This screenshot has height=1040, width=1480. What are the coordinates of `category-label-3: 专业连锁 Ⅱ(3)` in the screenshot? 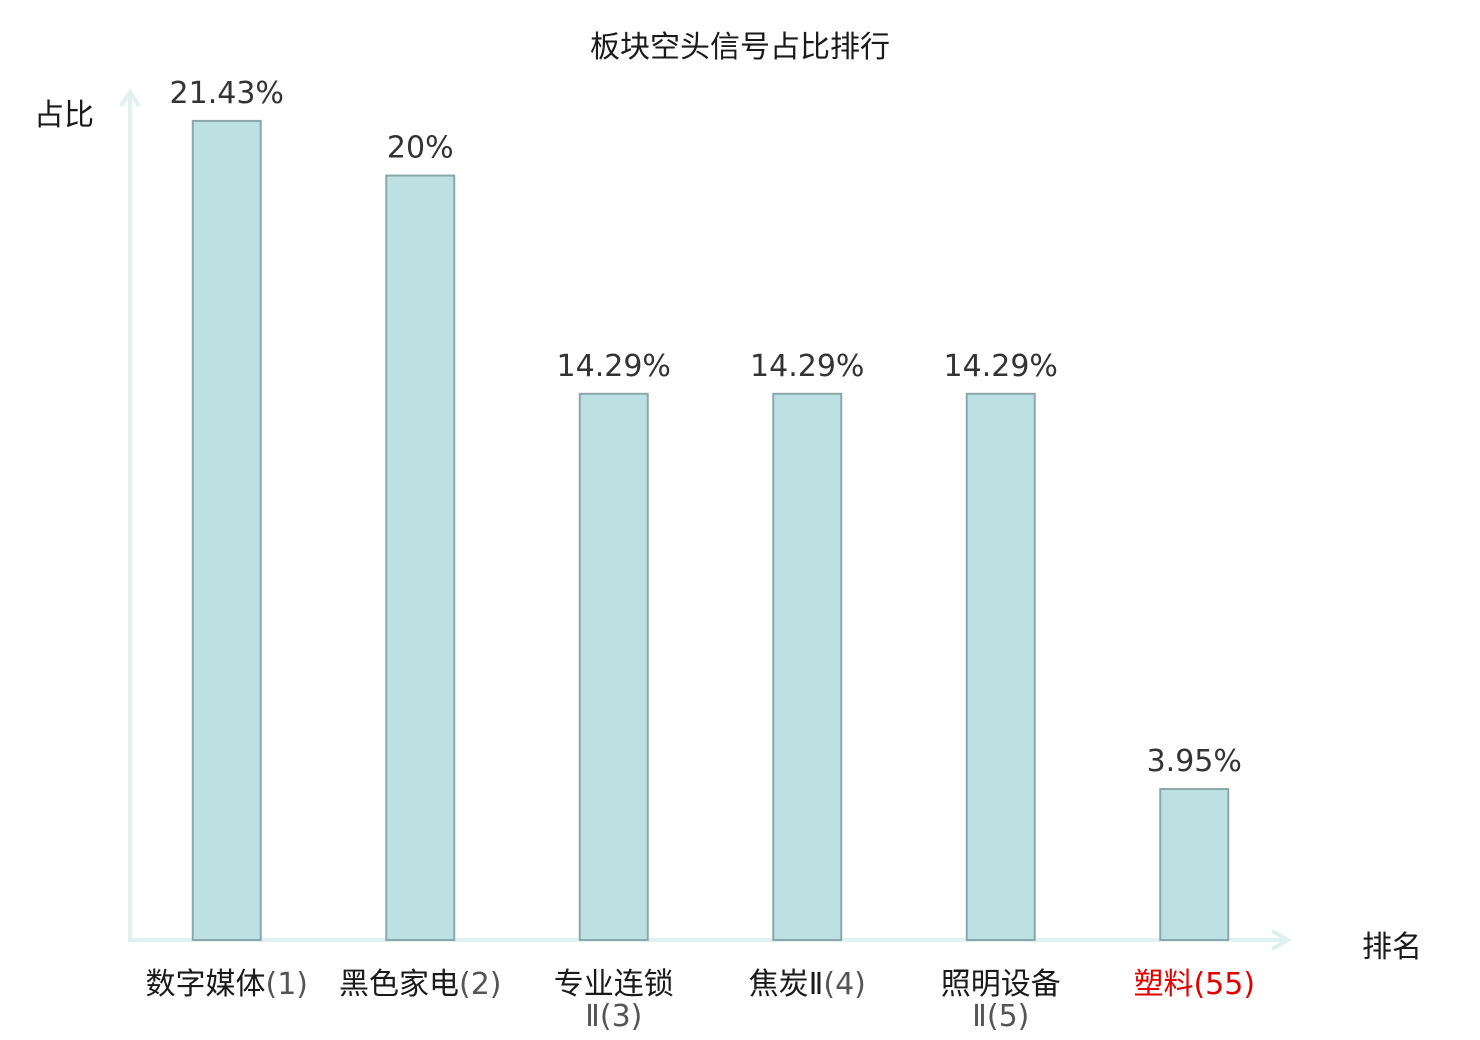 It's located at (614, 1000).